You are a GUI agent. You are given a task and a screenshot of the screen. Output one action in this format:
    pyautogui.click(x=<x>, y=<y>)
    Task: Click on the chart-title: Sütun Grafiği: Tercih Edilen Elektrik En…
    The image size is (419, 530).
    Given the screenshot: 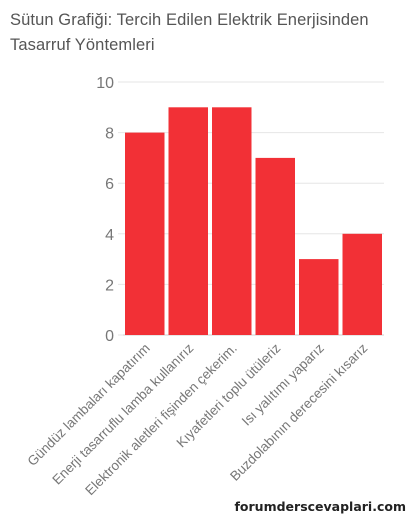 What is the action you would take?
    pyautogui.click(x=189, y=32)
    